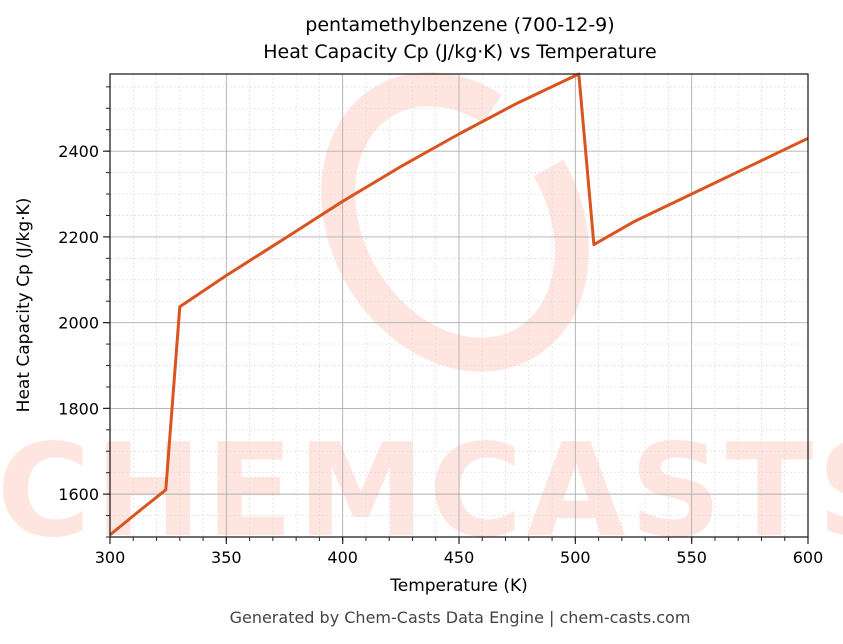  What do you see at coordinates (78, 151) in the screenshot?
I see `svg-text: 2400` at bounding box center [78, 151].